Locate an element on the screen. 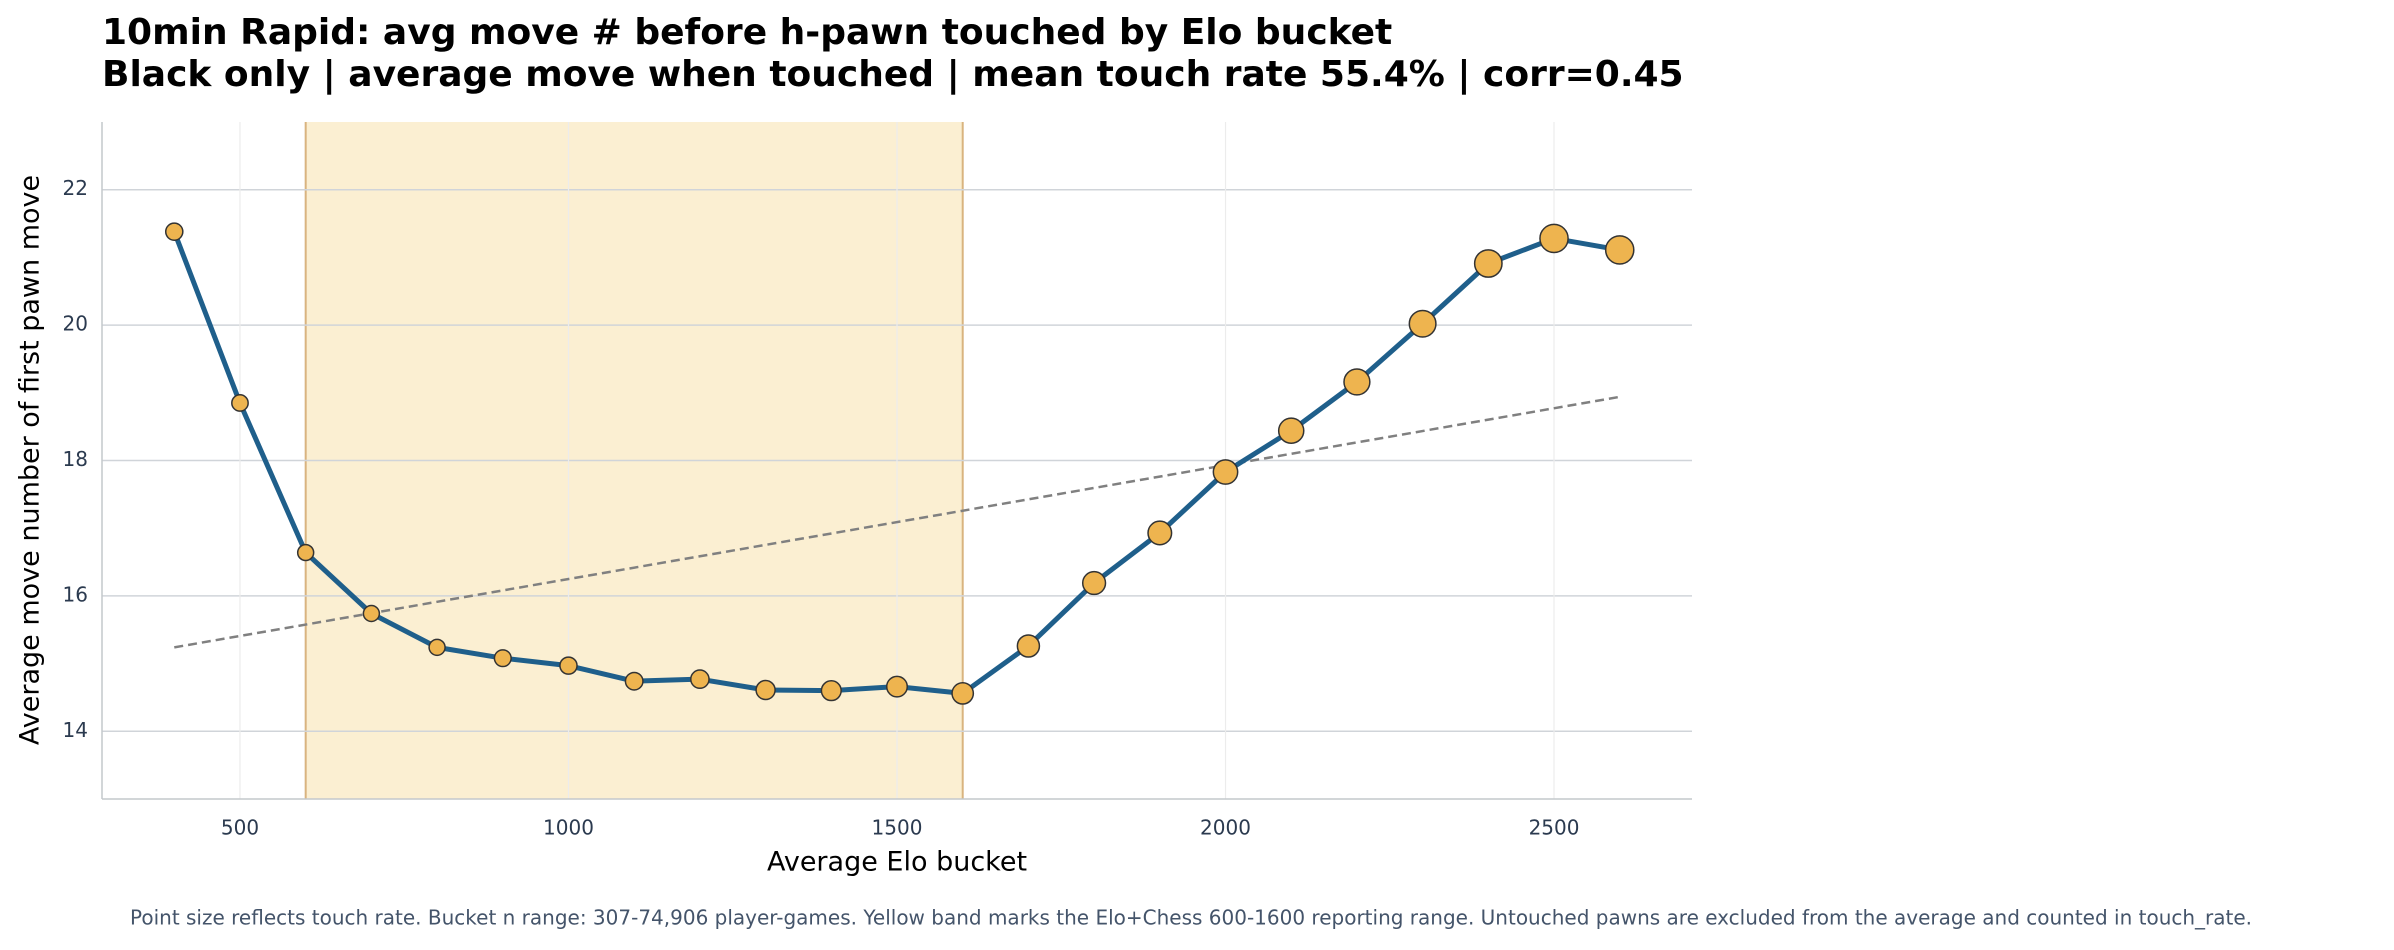  y-tick-label: 18 is located at coordinates (75, 459).